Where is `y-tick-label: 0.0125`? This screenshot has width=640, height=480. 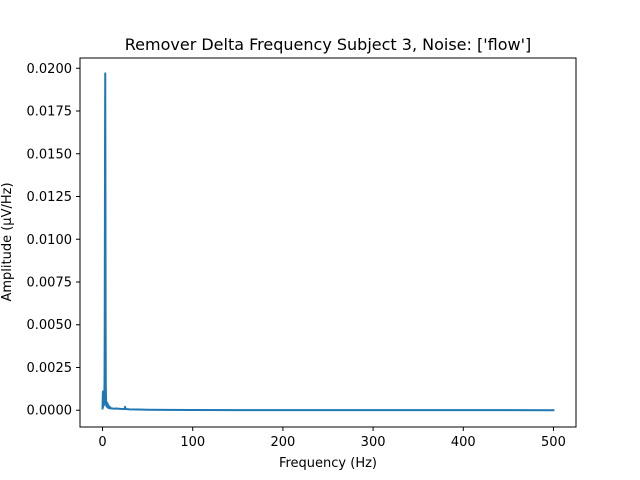
y-tick-label: 0.0125 is located at coordinates (50, 197).